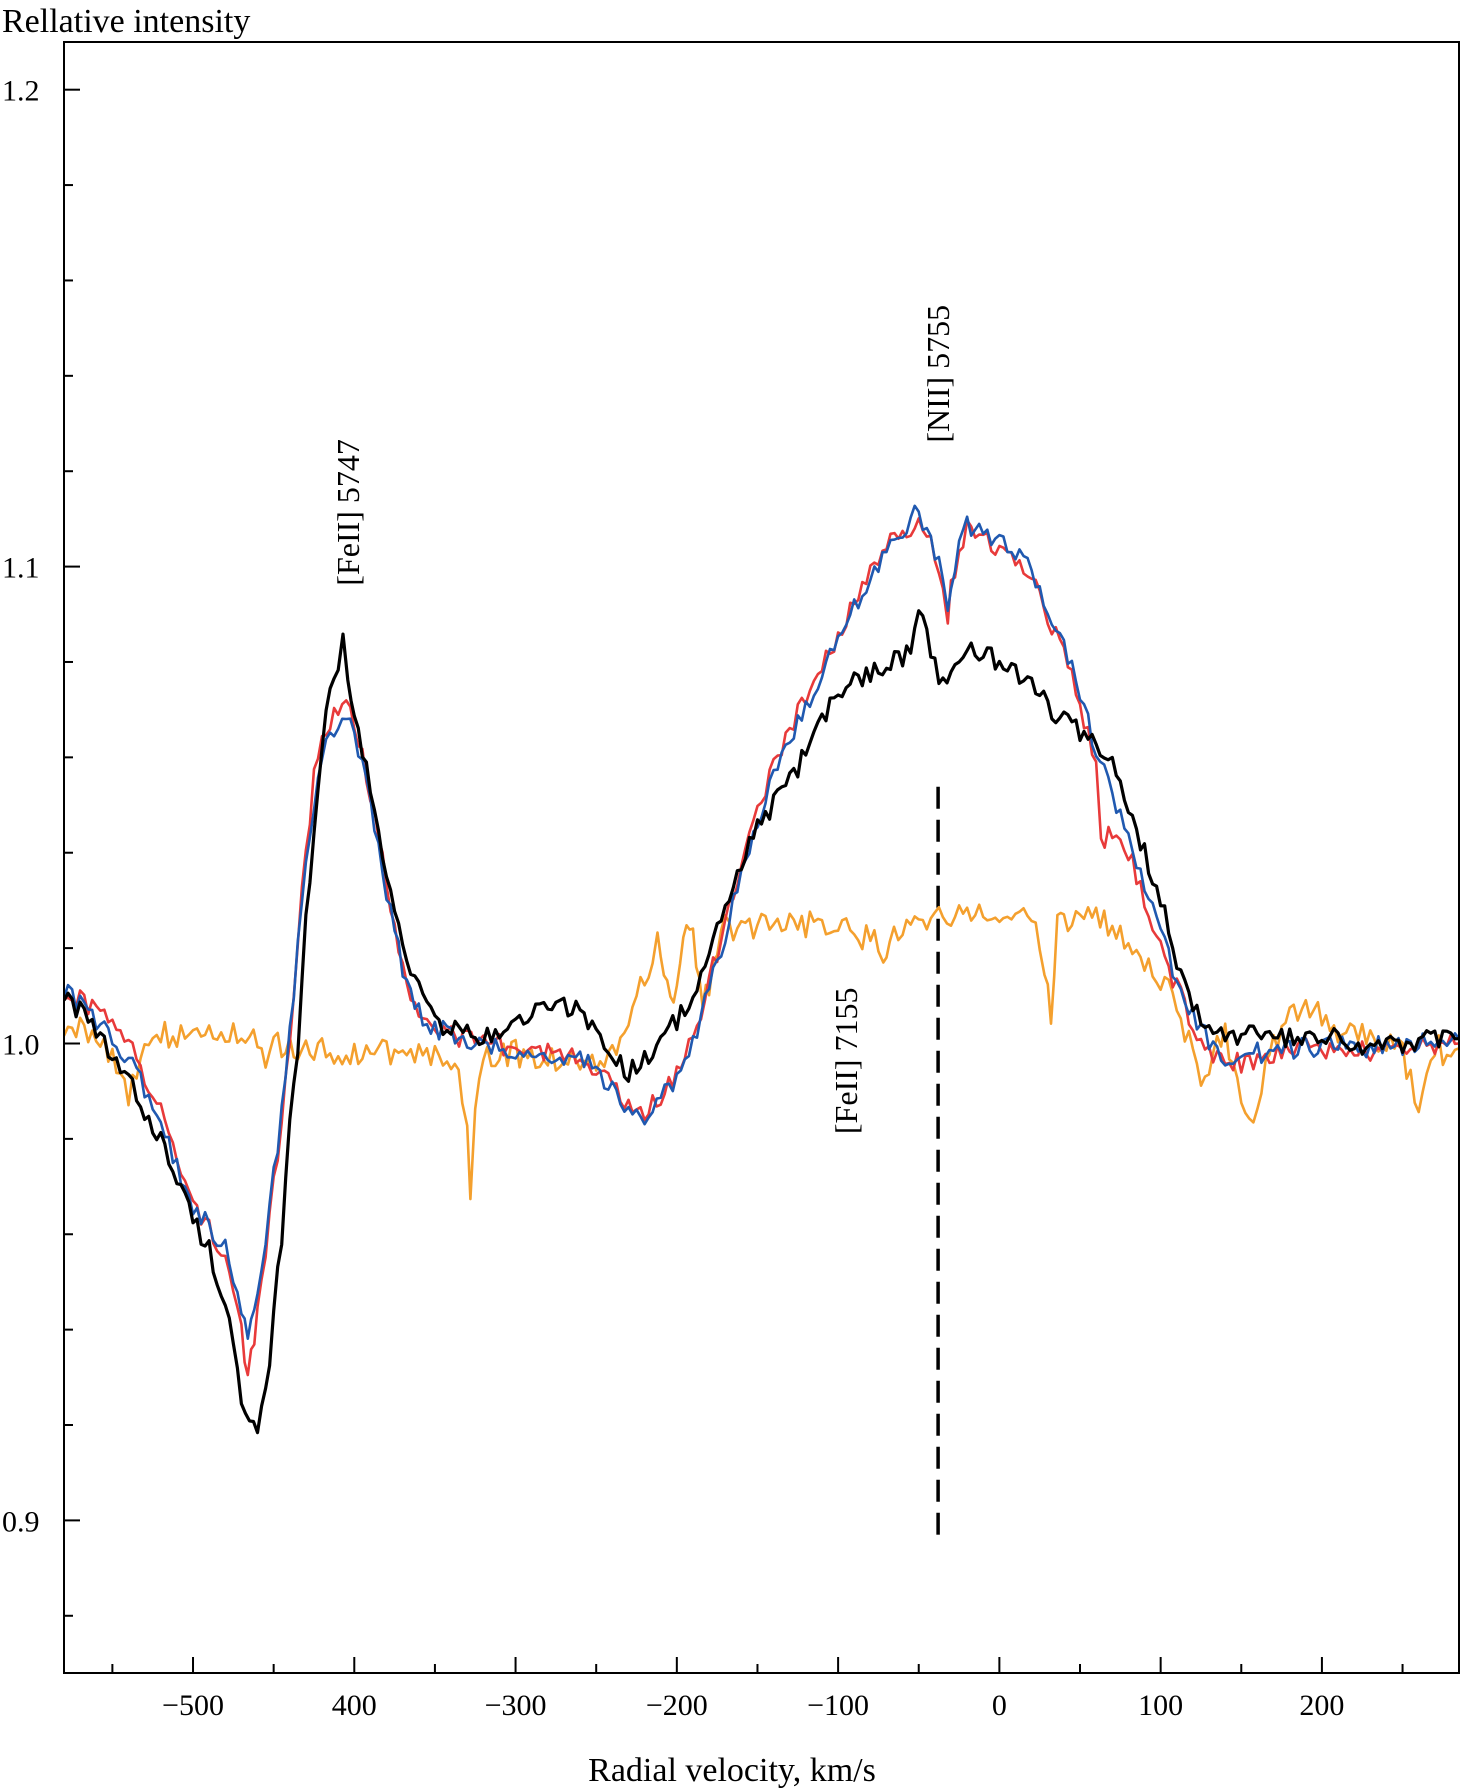 The height and width of the screenshot is (1790, 1462). What do you see at coordinates (21, 1044) in the screenshot?
I see `y-tick-label: 1.0` at bounding box center [21, 1044].